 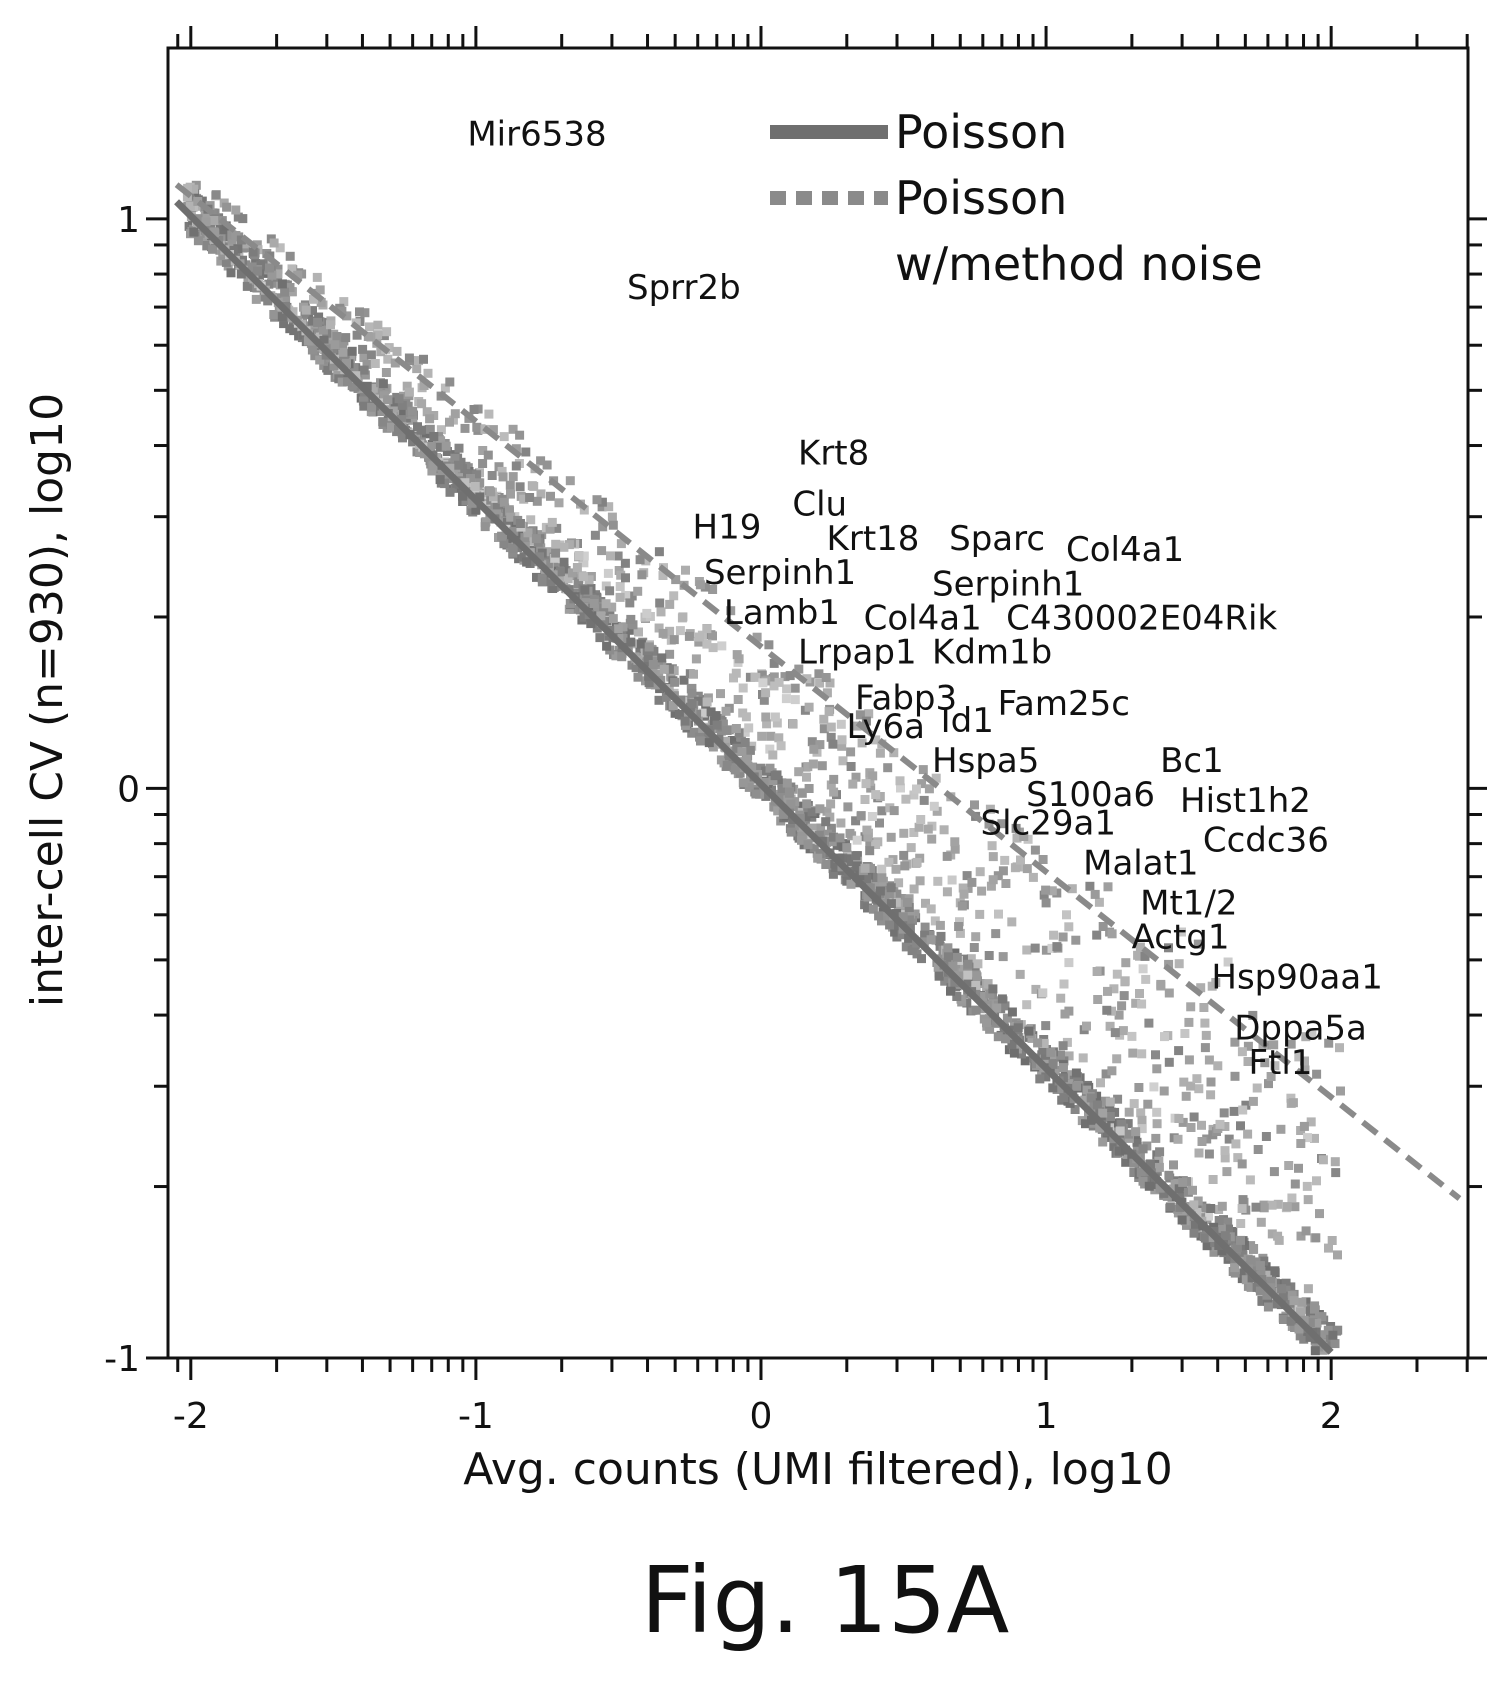 What do you see at coordinates (761, 1416) in the screenshot?
I see `x-tick-label: 0` at bounding box center [761, 1416].